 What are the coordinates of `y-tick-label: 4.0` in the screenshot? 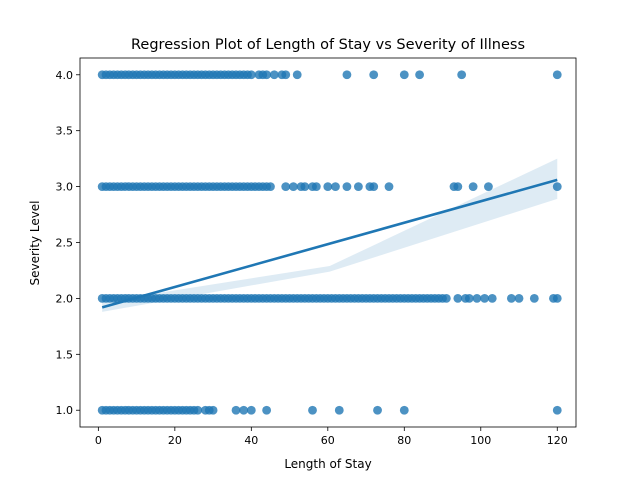 It's located at (65, 75).